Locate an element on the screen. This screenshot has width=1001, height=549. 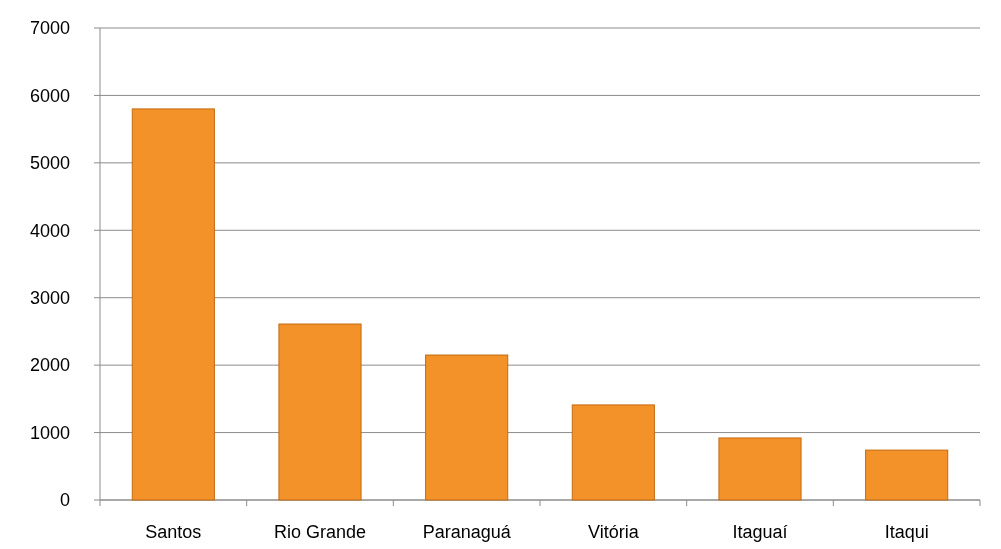
y-tick-label: 2000 is located at coordinates (49, 365).